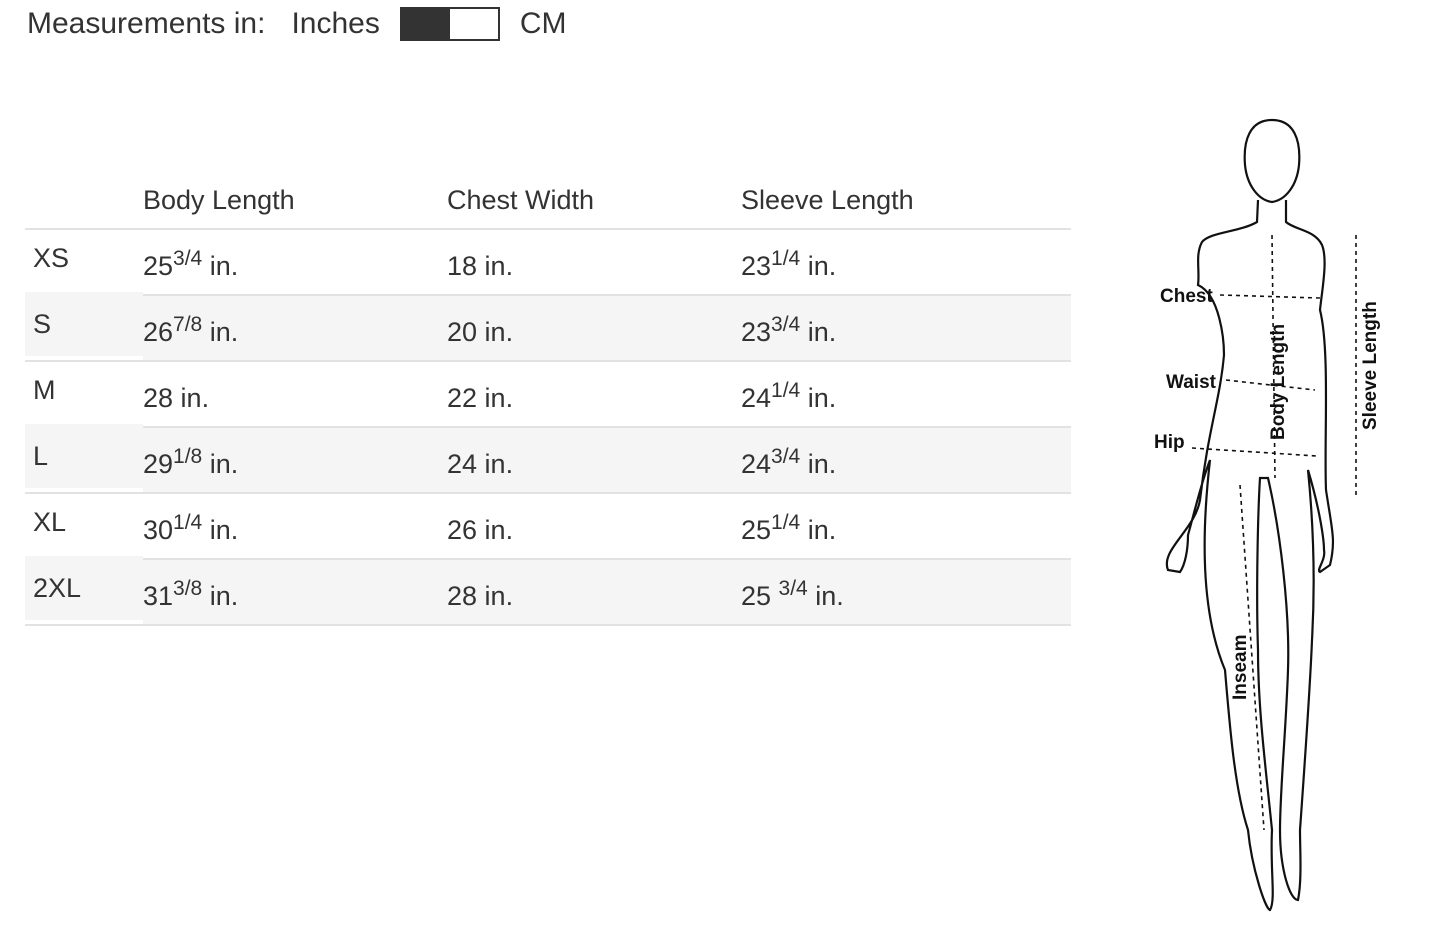 The height and width of the screenshot is (938, 1445). Describe the element at coordinates (84, 456) in the screenshot. I see `size-cell: L` at that location.